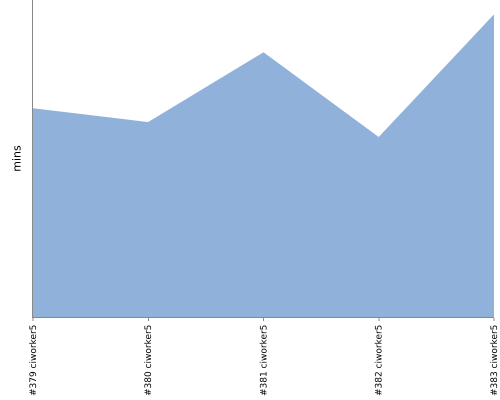  Describe the element at coordinates (495, 360) in the screenshot. I see `x-tick-label: #383 ciworker5` at that location.